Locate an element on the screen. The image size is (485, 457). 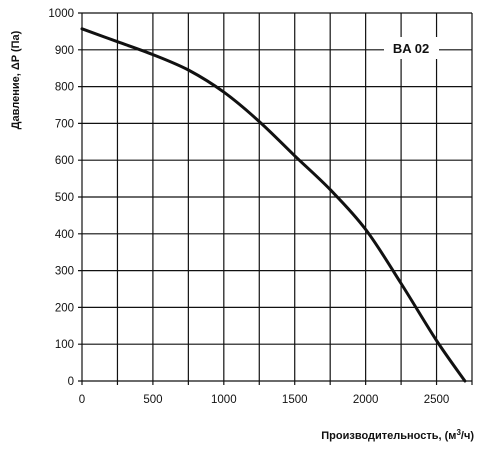
x-tick-label: 2500 is located at coordinates (437, 400).